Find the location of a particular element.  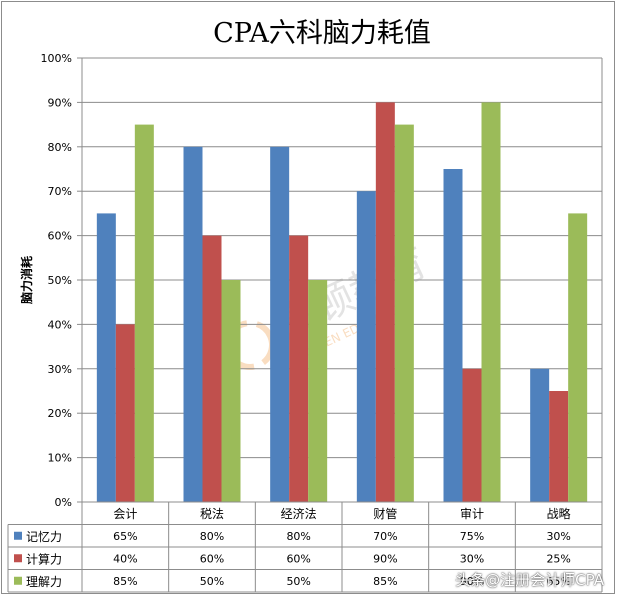

x-tick-label: 税法 is located at coordinates (212, 514).